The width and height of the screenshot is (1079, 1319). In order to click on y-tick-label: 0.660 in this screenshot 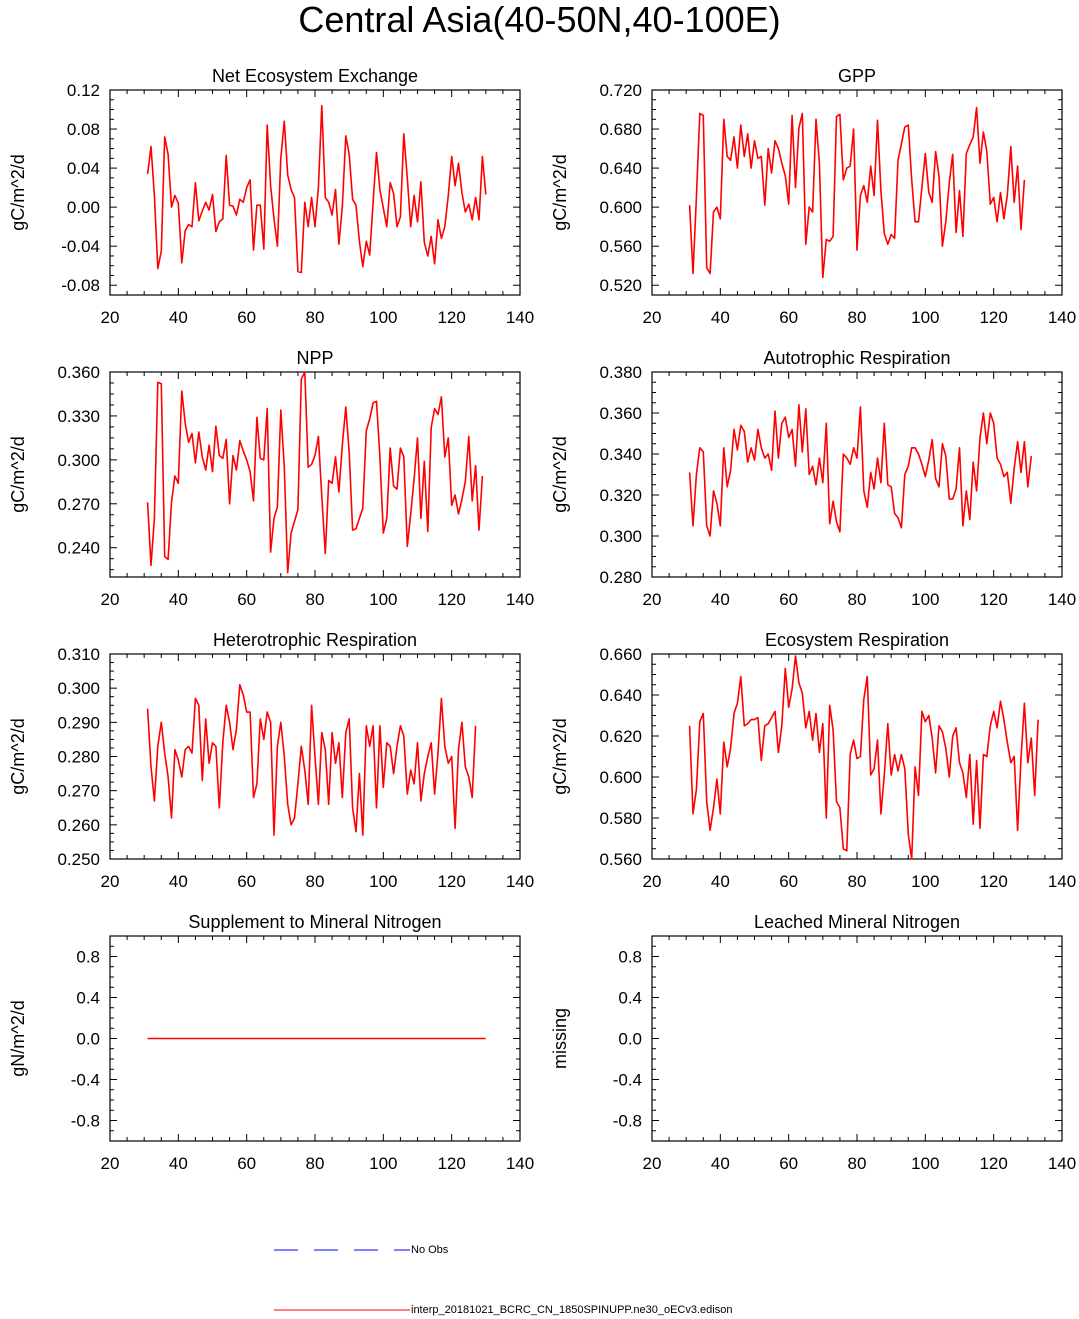, I will do `click(620, 654)`.